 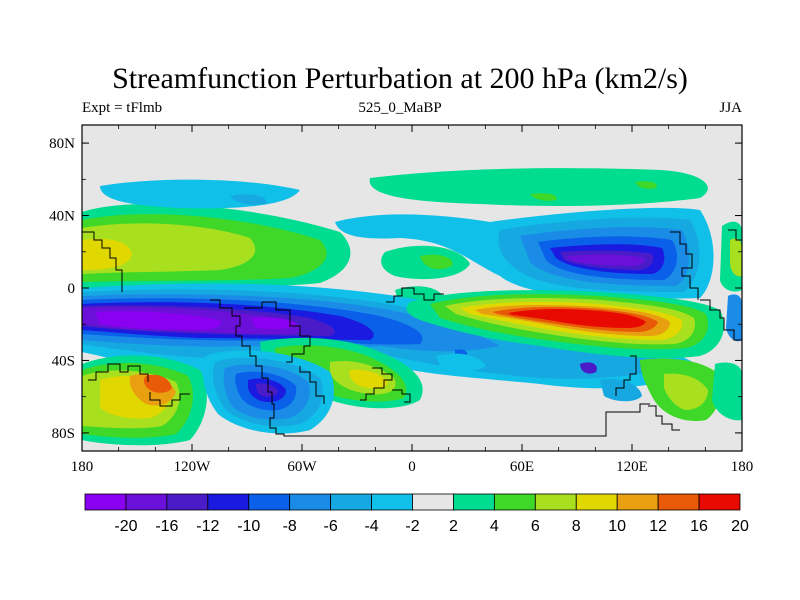 I want to click on colorbar-label: -8, so click(x=290, y=526).